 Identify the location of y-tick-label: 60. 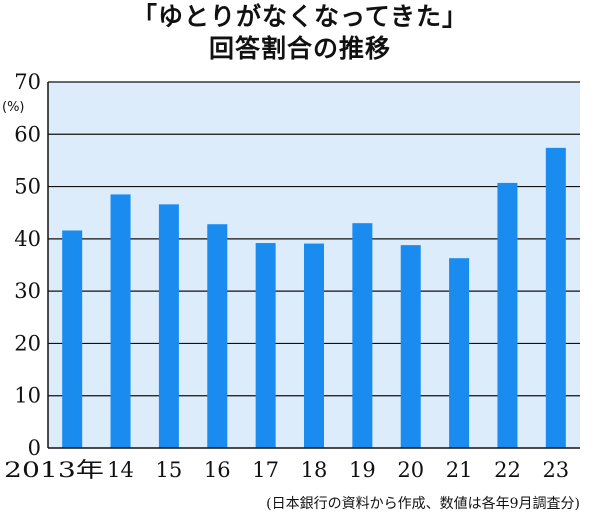
(27, 134).